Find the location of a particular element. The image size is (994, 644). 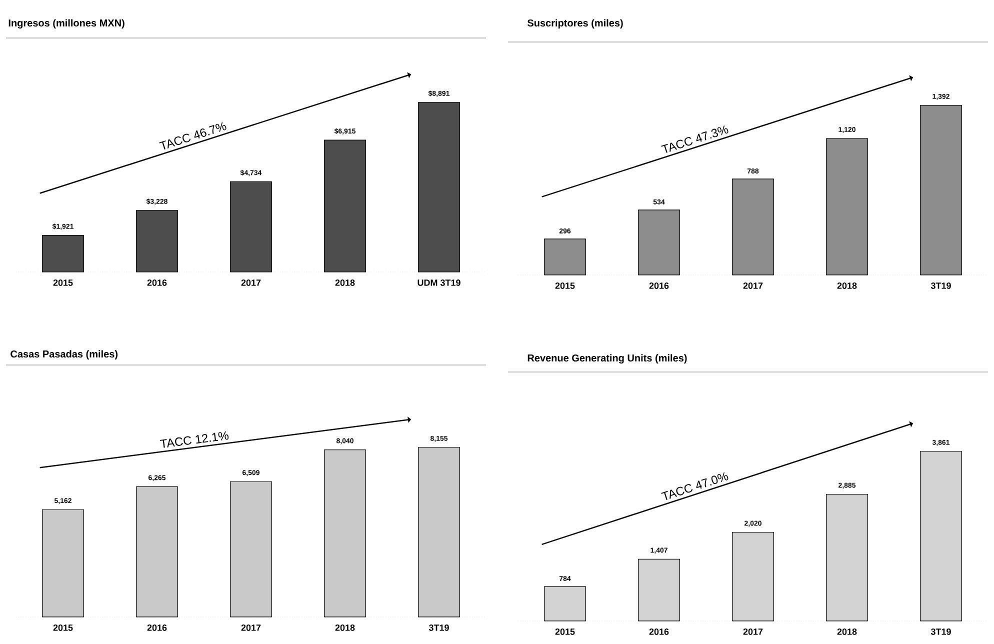

annotation: TACC 12.1% is located at coordinates (194, 439).